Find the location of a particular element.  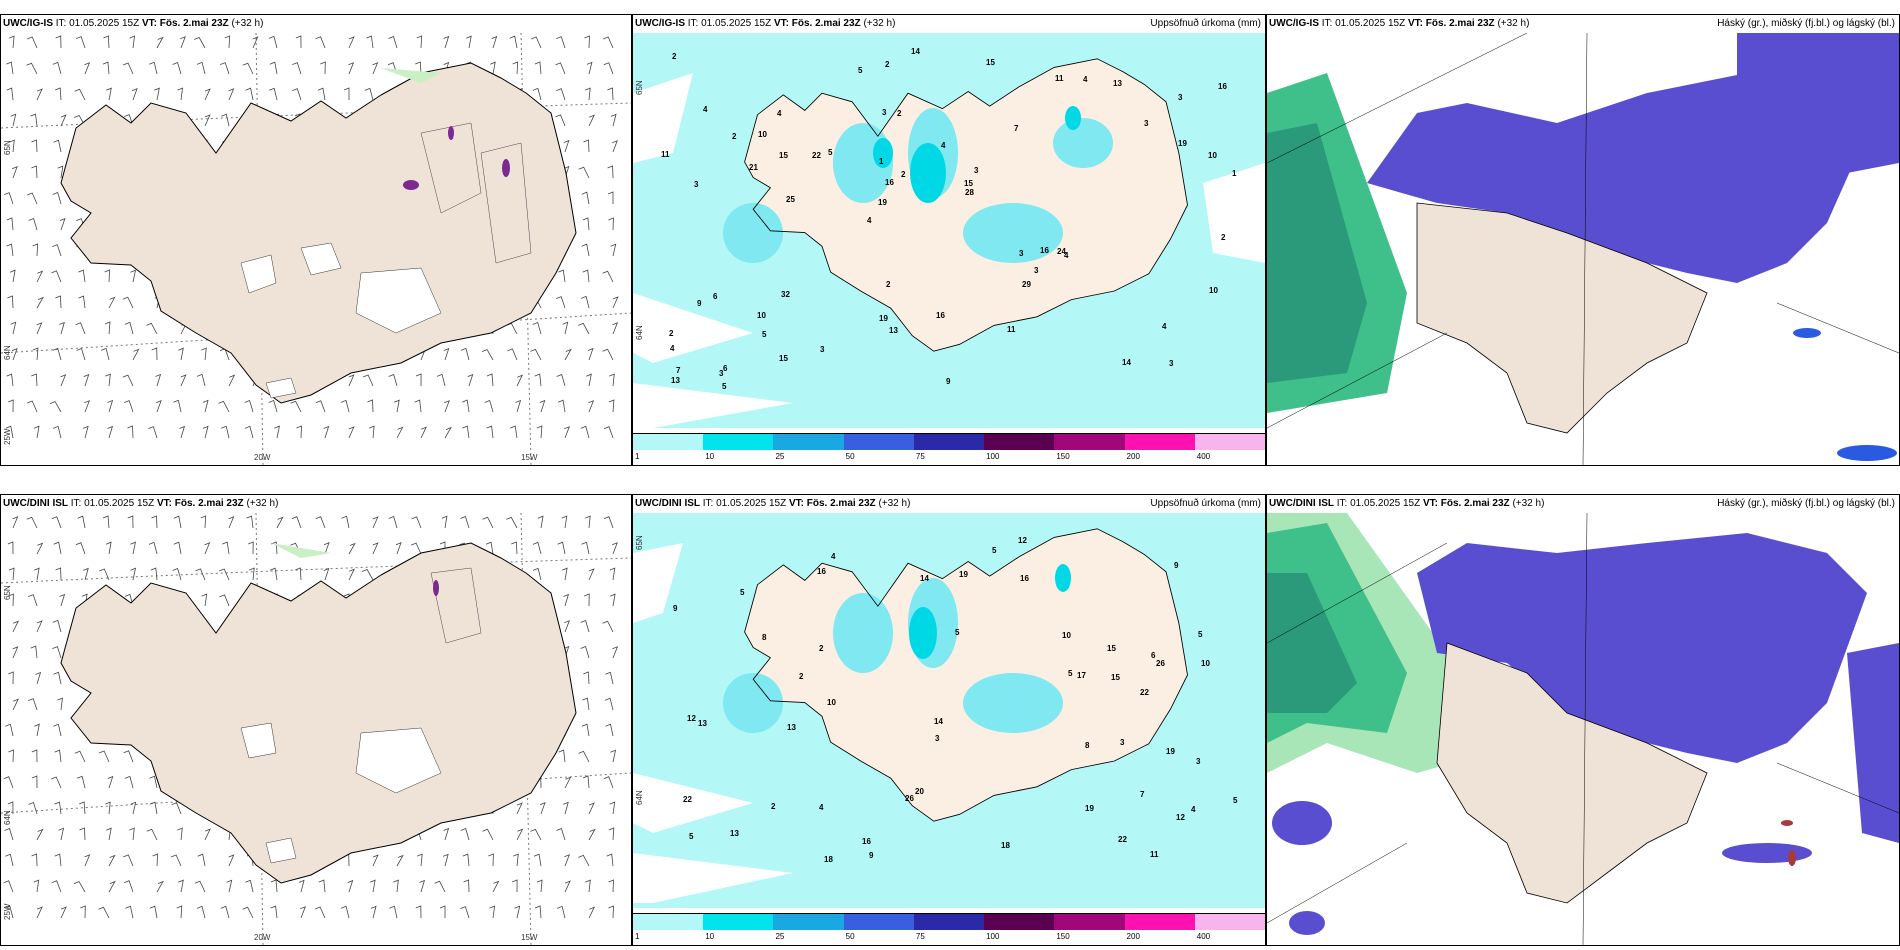

precip-value: 19 is located at coordinates (1089, 808).